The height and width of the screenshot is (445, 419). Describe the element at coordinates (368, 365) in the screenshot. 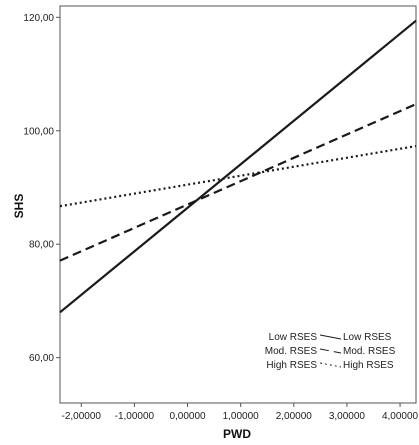

I see `legend-label-right: High RSES` at that location.